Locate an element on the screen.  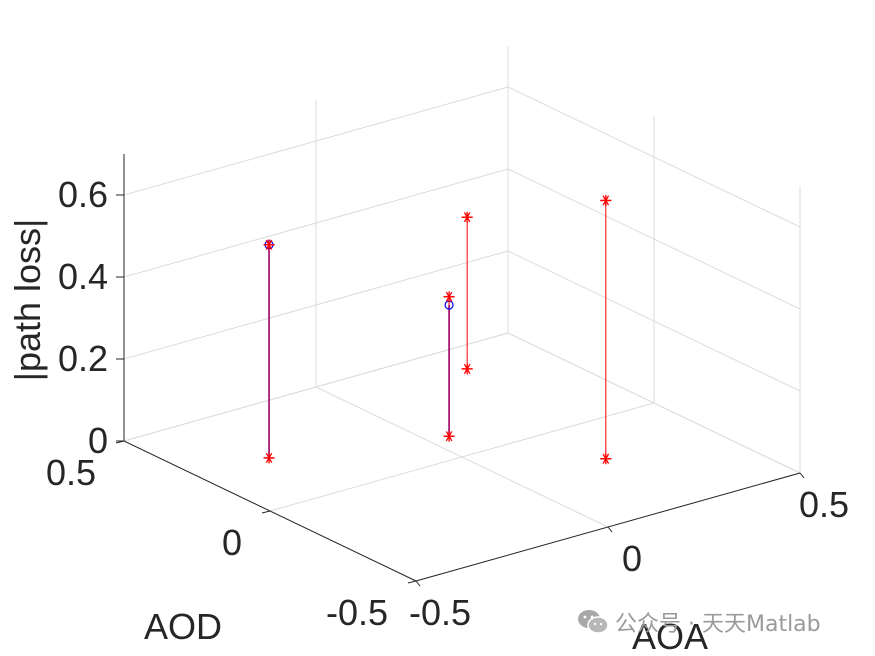
y-tick-label: 0.5 is located at coordinates (71, 472).